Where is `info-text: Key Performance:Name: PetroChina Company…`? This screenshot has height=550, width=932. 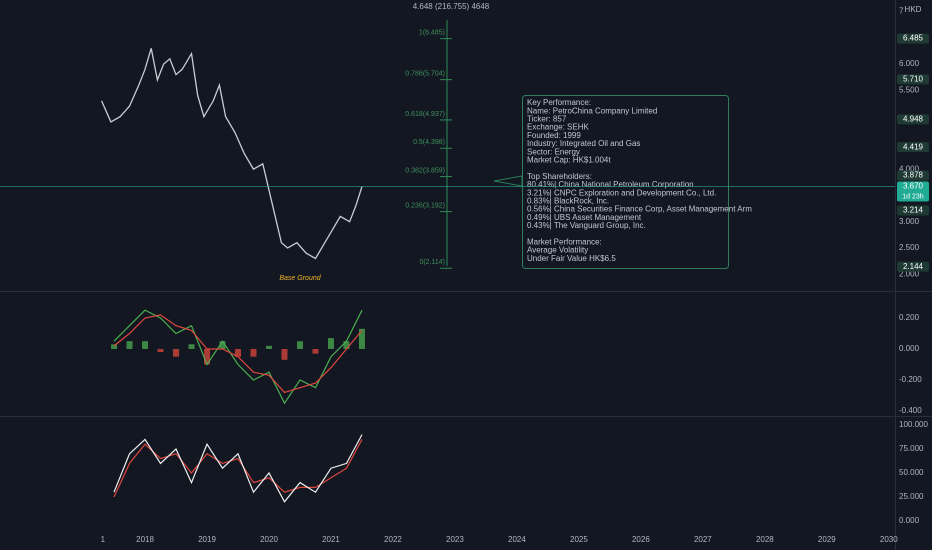
info-text: Key Performance:Name: PetroChina Company… is located at coordinates (639, 180).